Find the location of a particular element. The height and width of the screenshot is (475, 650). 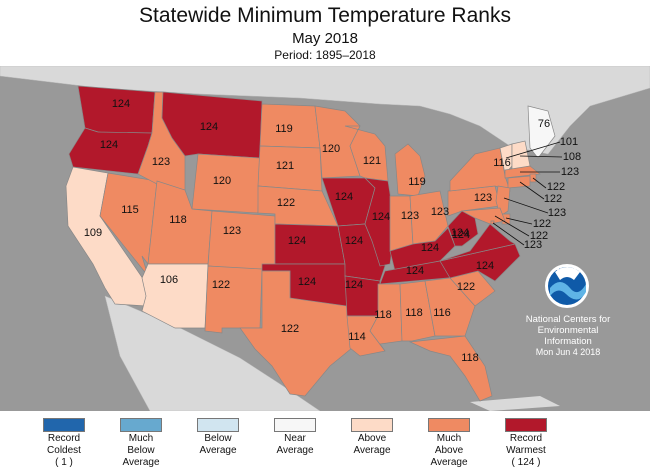

rank-label-indiana: 123 is located at coordinates (410, 216).